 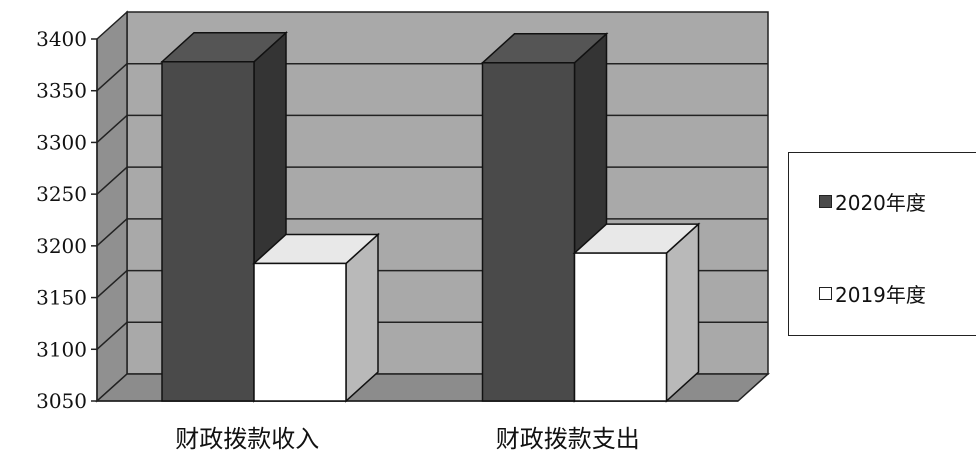 What do you see at coordinates (825, 293) in the screenshot?
I see `legend-swatch-2019` at bounding box center [825, 293].